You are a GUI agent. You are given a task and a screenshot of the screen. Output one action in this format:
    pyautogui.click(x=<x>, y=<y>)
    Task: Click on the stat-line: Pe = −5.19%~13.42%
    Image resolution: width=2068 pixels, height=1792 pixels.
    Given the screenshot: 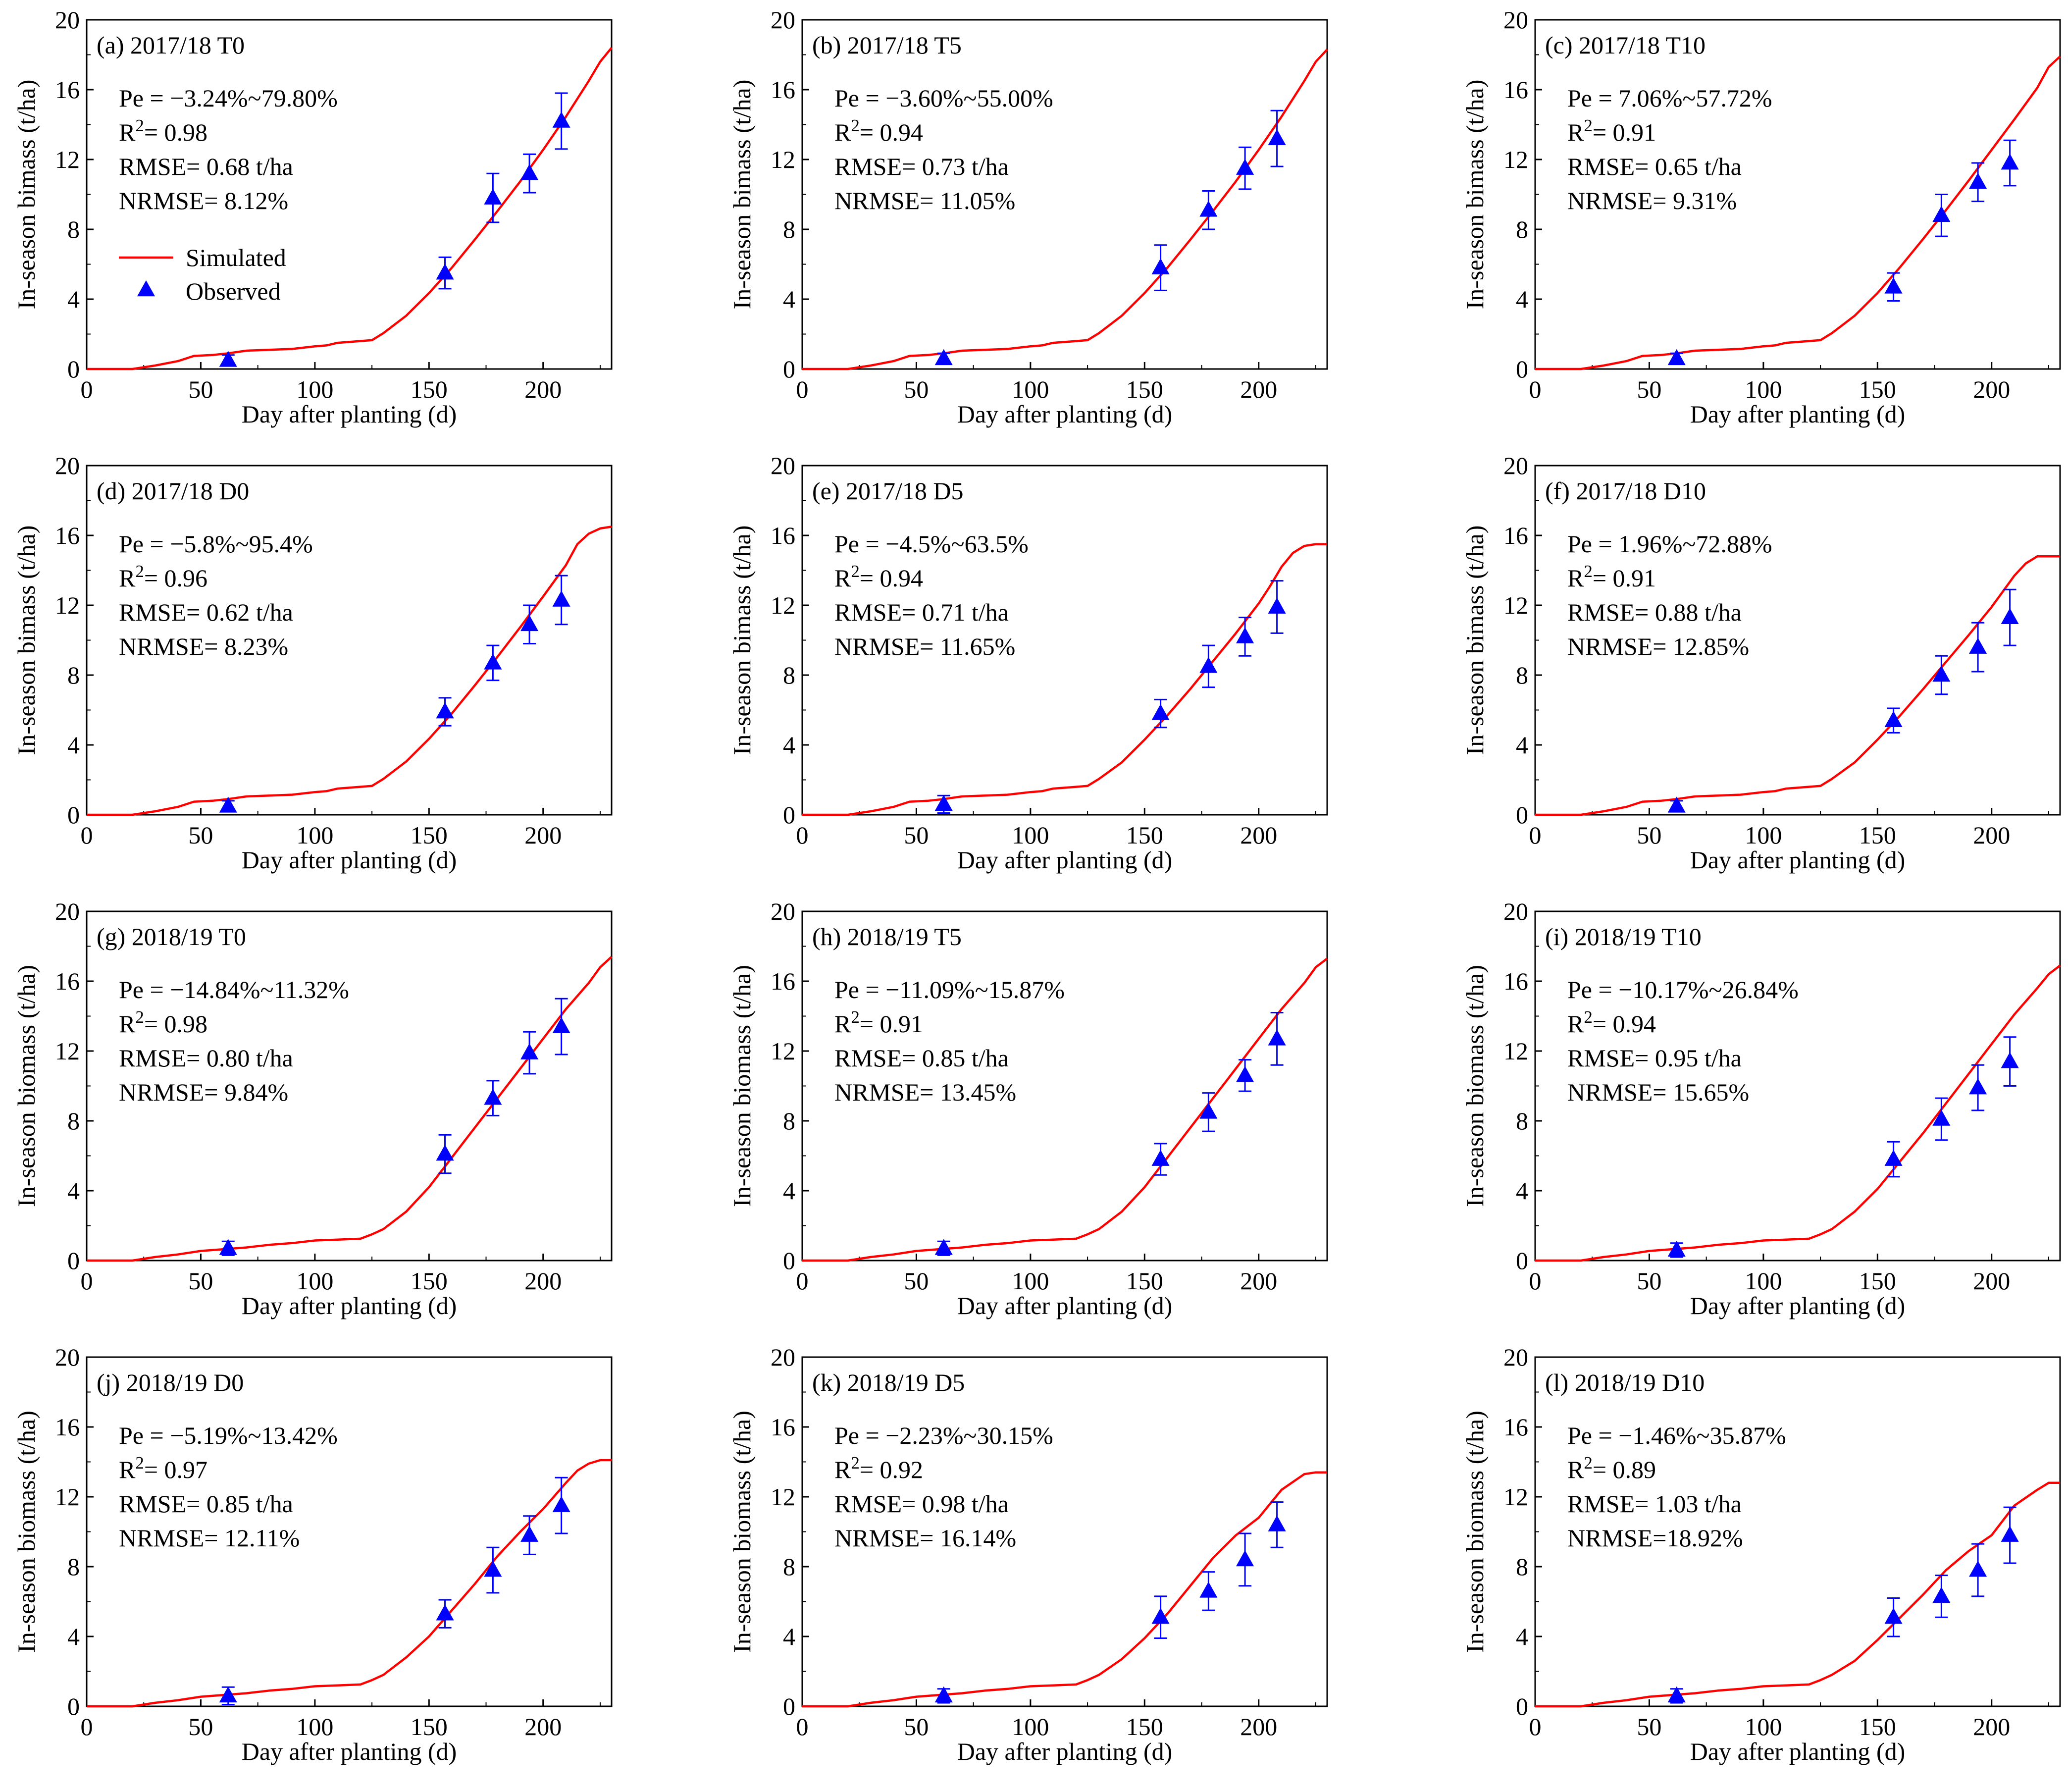 What is the action you would take?
    pyautogui.click(x=229, y=1436)
    